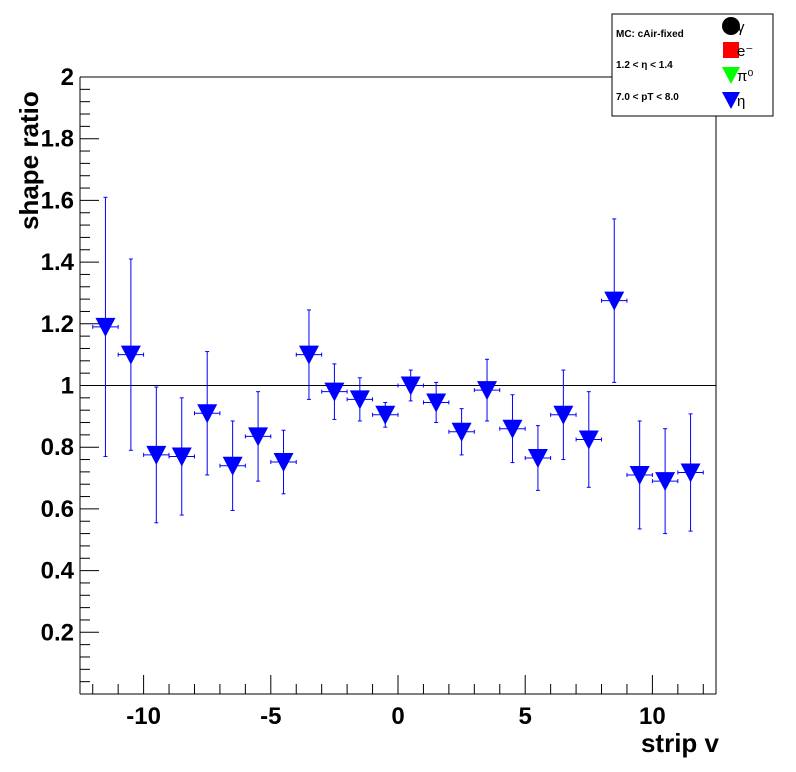 The image size is (796, 772). I want to click on y-tick-label: 1.8, so click(57, 139).